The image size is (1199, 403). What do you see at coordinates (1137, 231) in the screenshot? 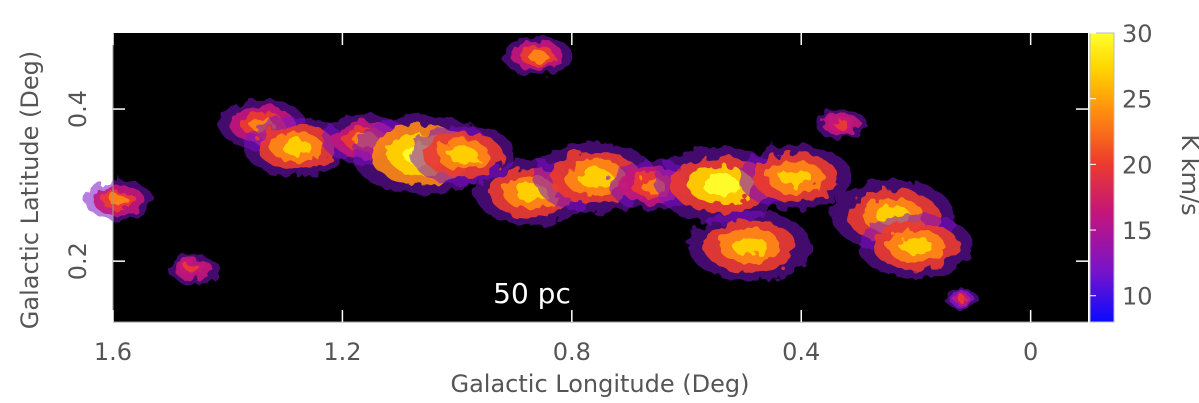
I see `colorbar-tick-label: 15` at bounding box center [1137, 231].